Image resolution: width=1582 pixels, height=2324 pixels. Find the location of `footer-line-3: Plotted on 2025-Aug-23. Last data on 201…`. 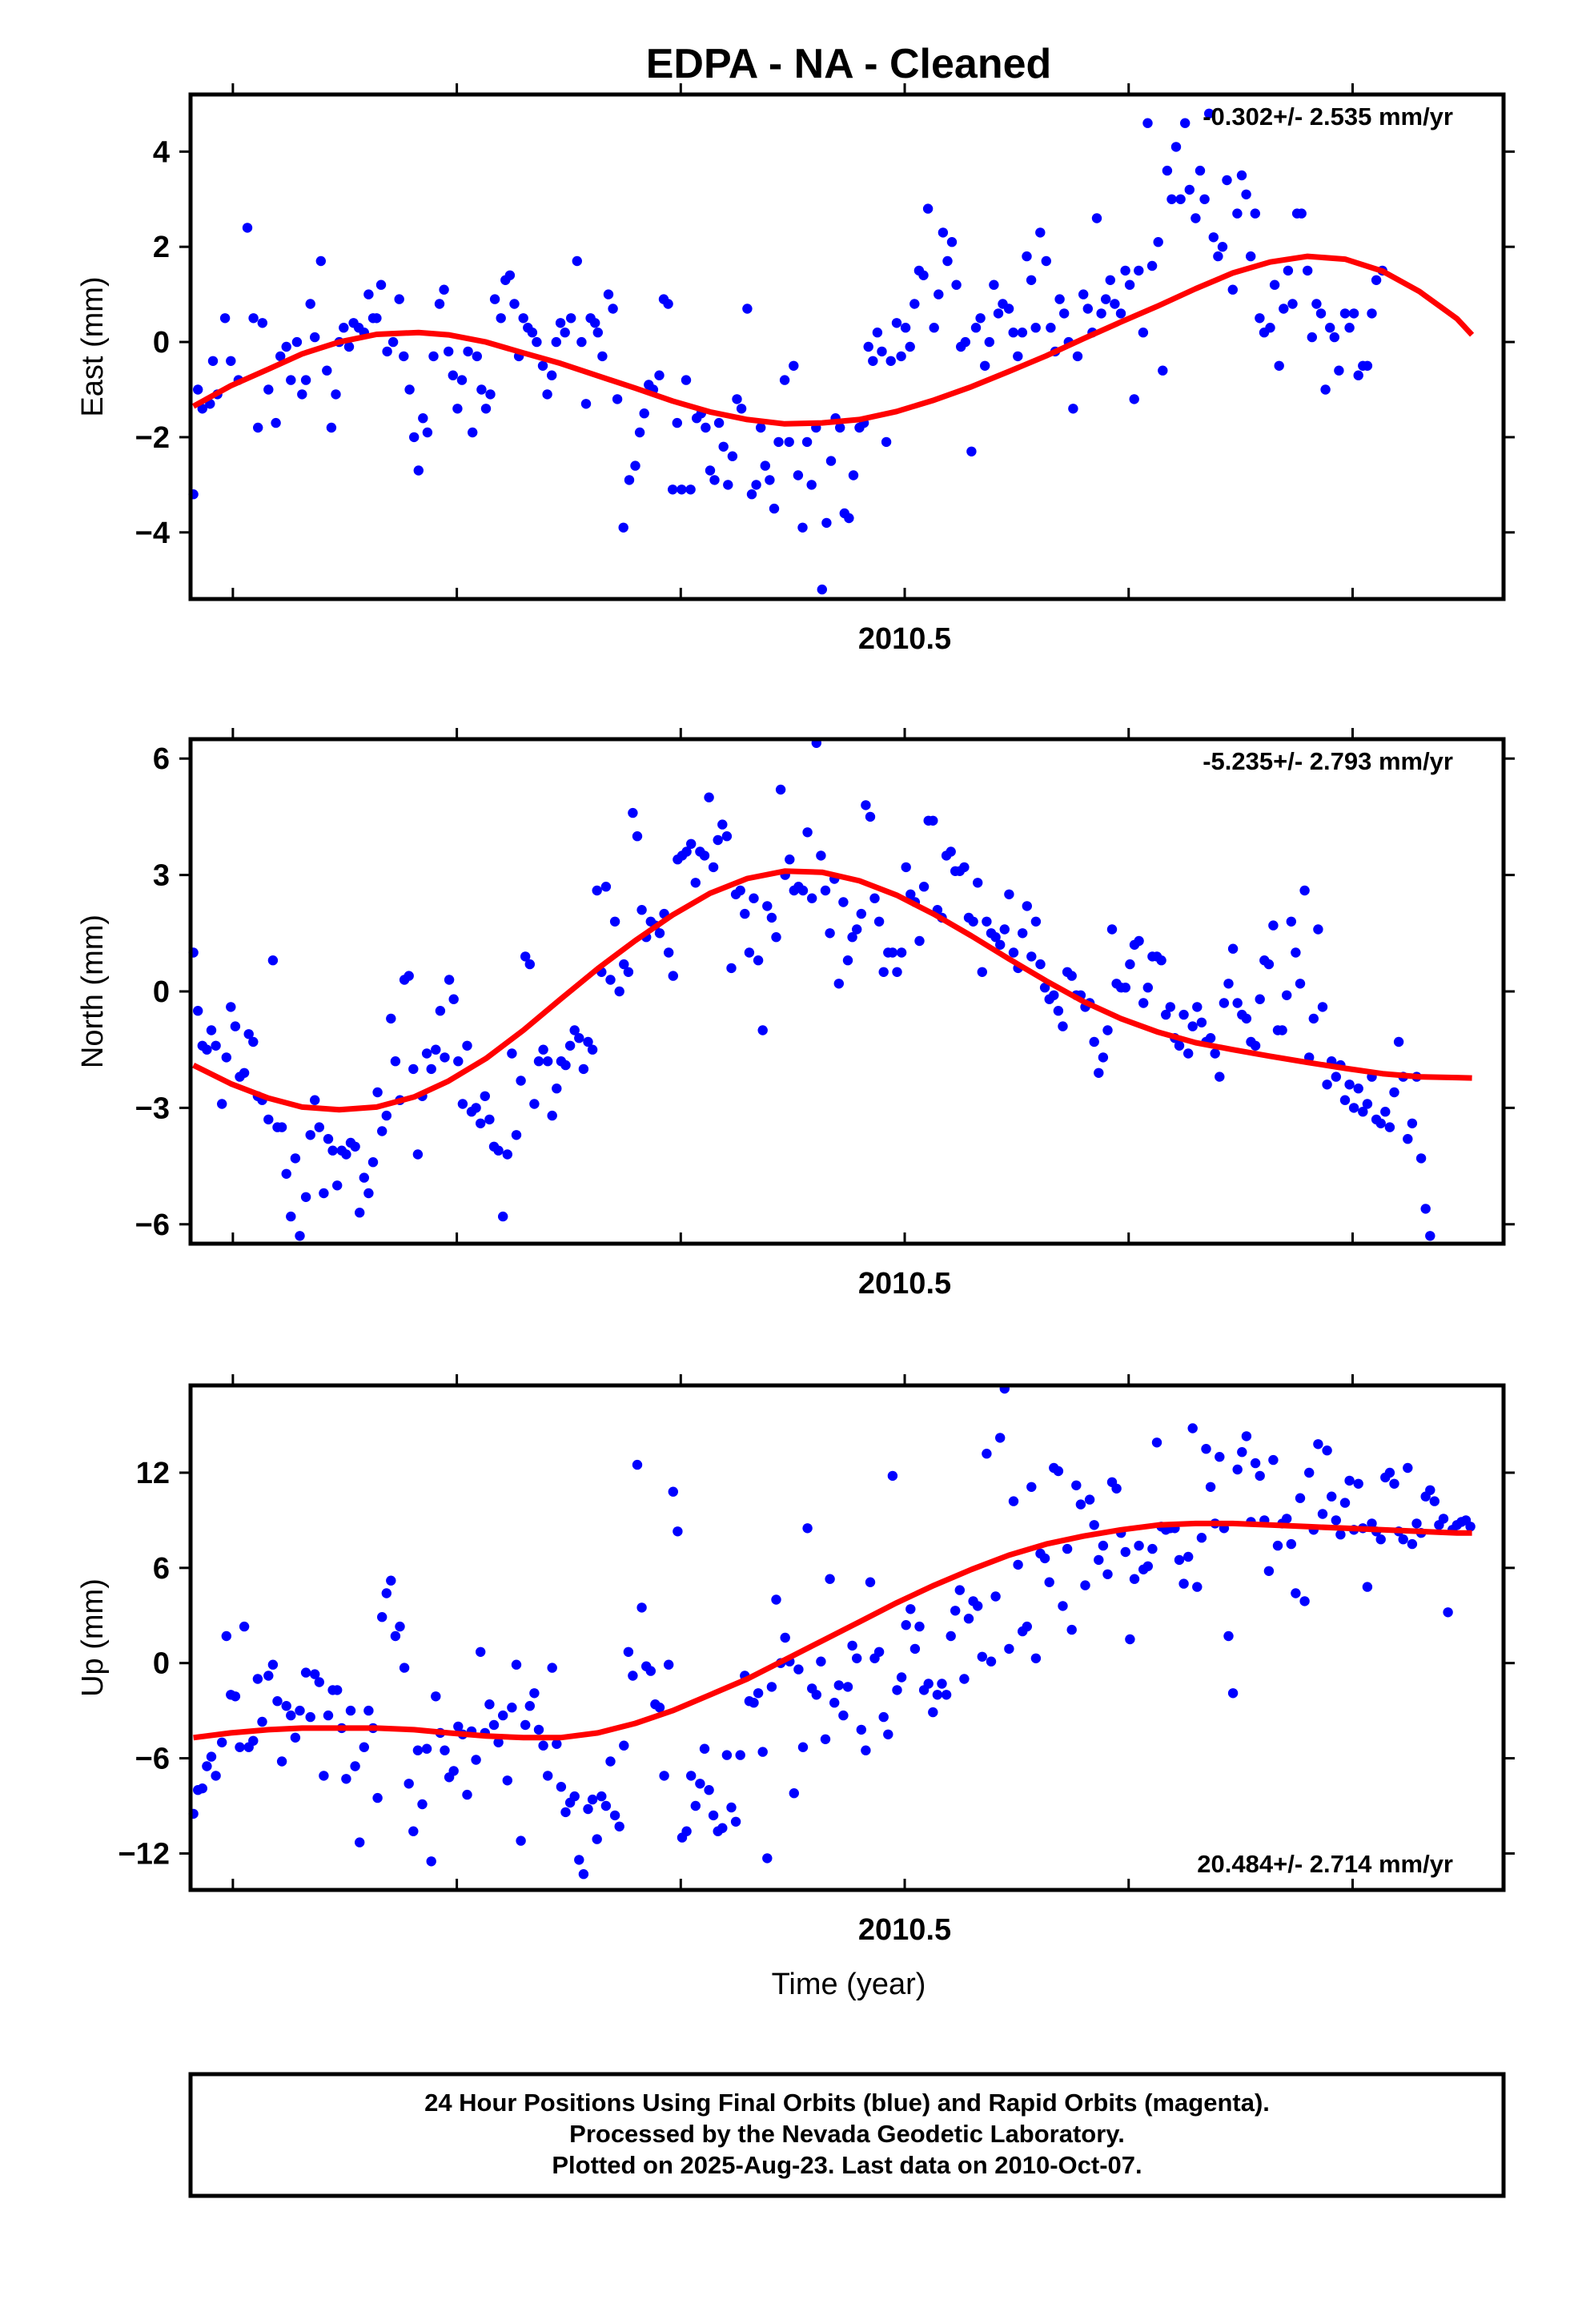

footer-line-3: Plotted on 2025-Aug-23. Last data on 201… is located at coordinates (847, 2165).